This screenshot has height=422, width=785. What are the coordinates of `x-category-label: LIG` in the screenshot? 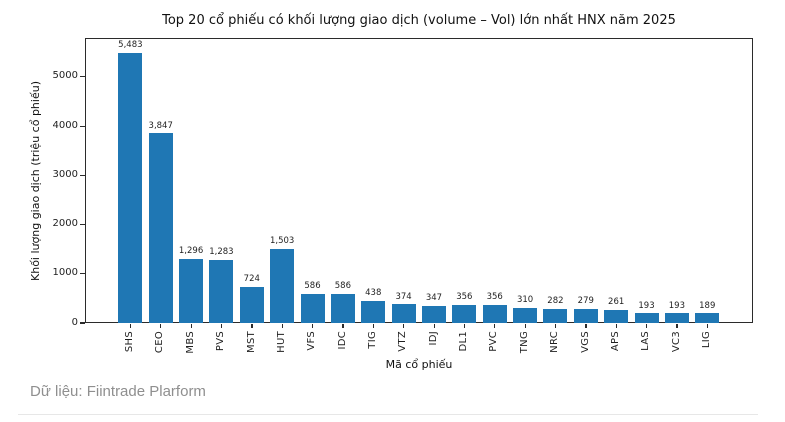 It's located at (706, 340).